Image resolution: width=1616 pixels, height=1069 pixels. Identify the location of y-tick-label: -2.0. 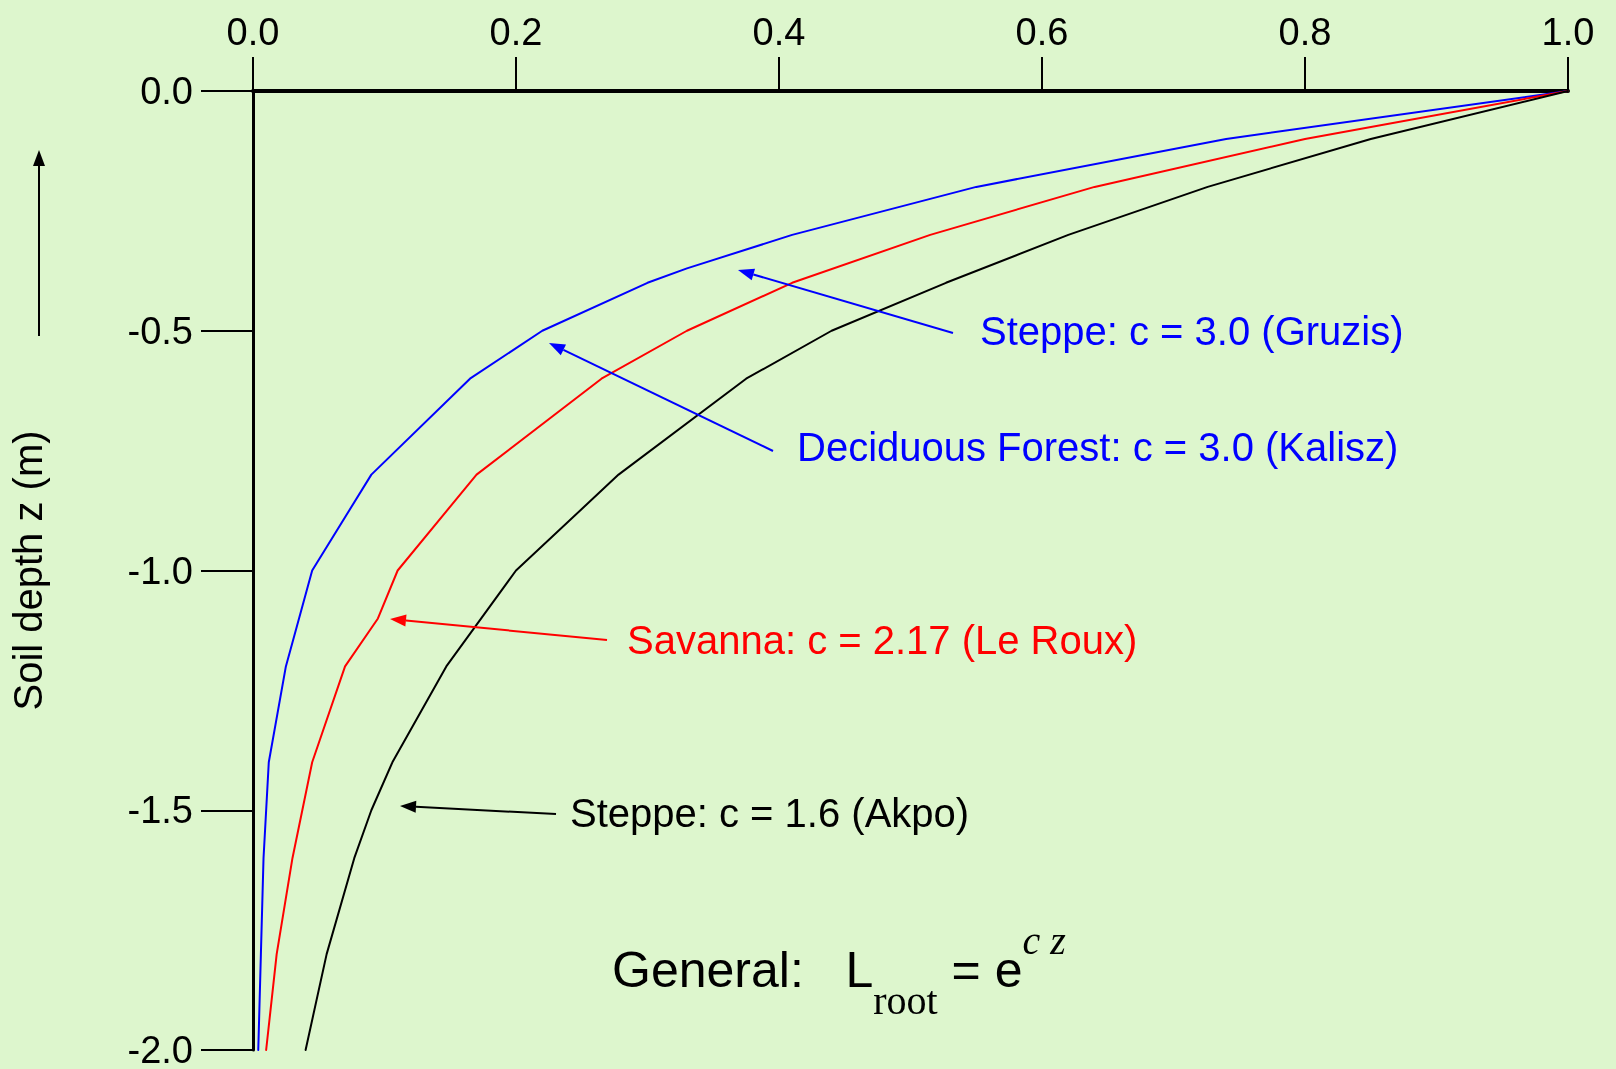
(160, 1049).